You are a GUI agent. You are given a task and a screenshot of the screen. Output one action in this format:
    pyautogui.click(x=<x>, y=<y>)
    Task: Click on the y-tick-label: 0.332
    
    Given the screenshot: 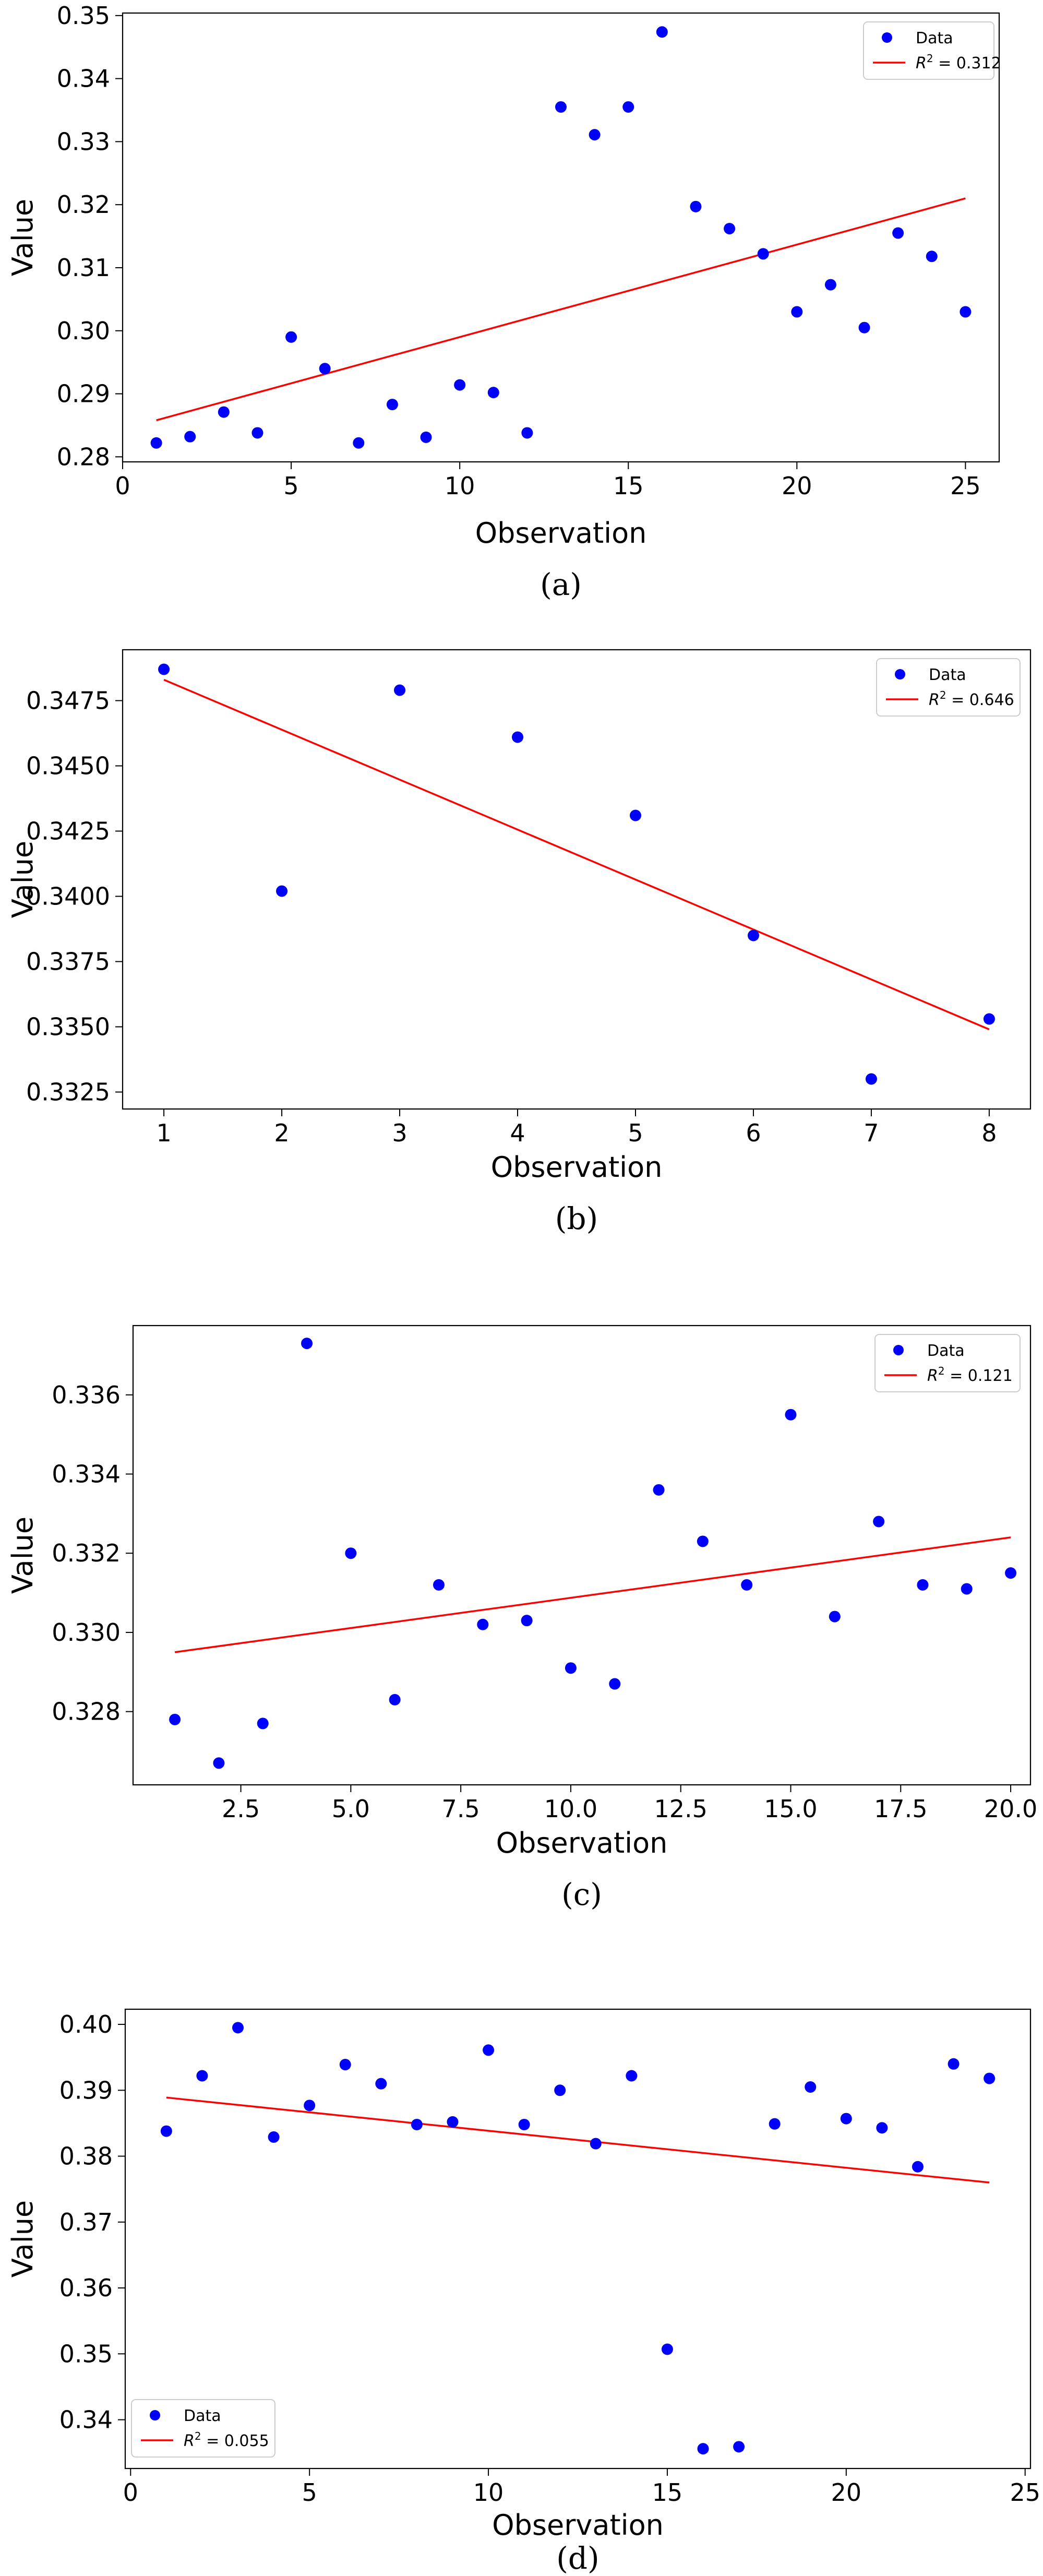 What is the action you would take?
    pyautogui.click(x=86, y=1553)
    